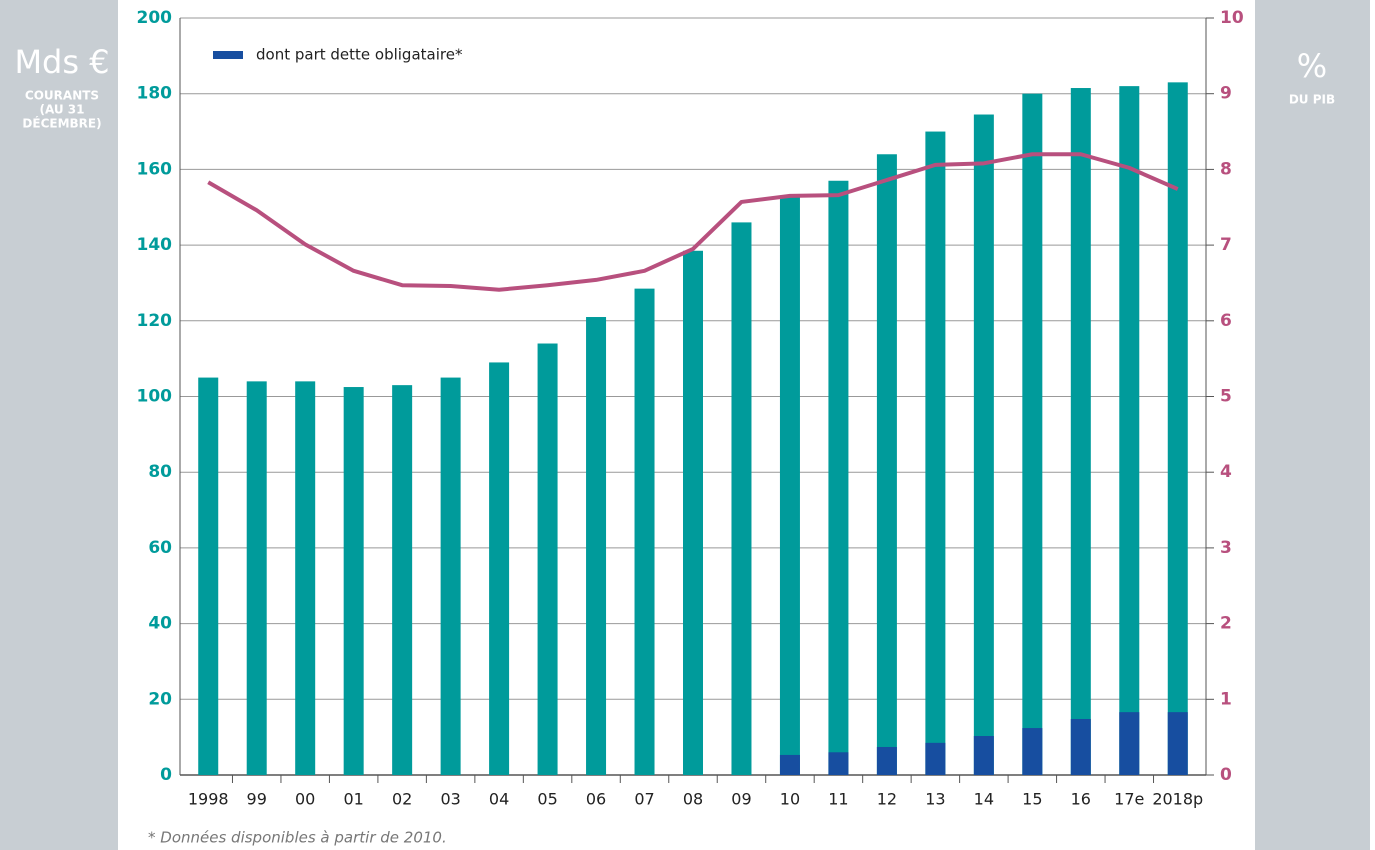 This screenshot has height=850, width=1375. What do you see at coordinates (155, 94) in the screenshot?
I see `y-tick-label: 180` at bounding box center [155, 94].